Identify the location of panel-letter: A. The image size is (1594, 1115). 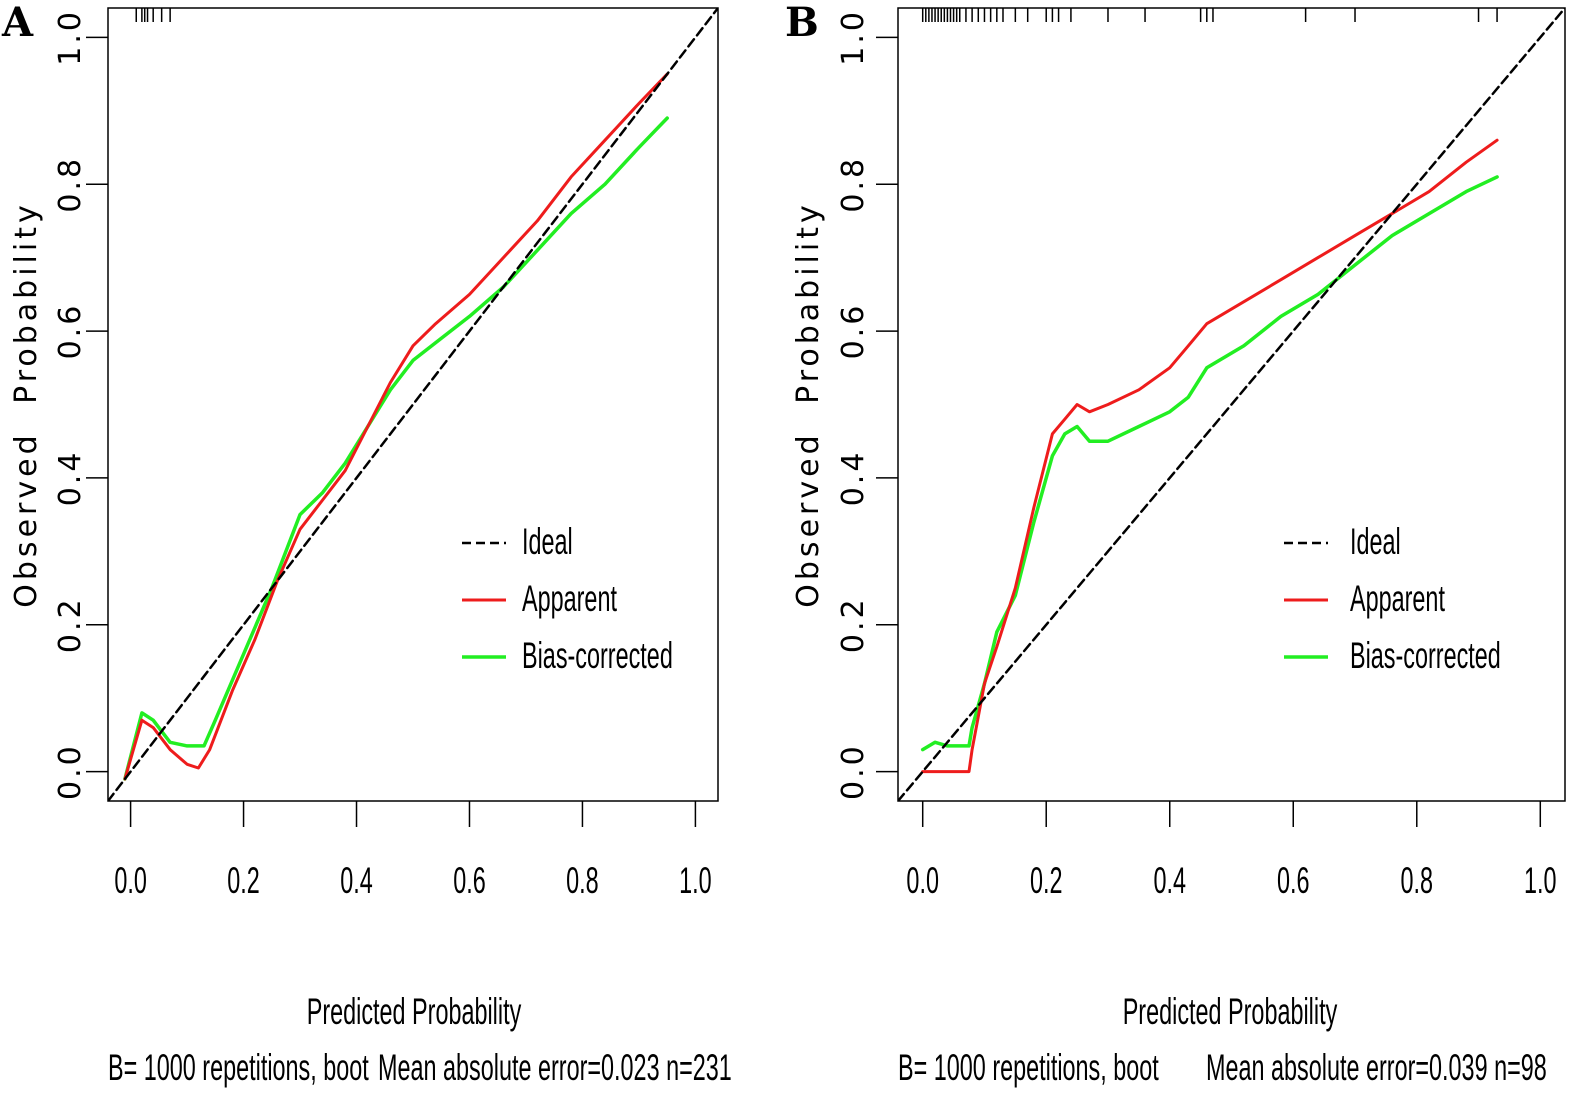
(17, 23).